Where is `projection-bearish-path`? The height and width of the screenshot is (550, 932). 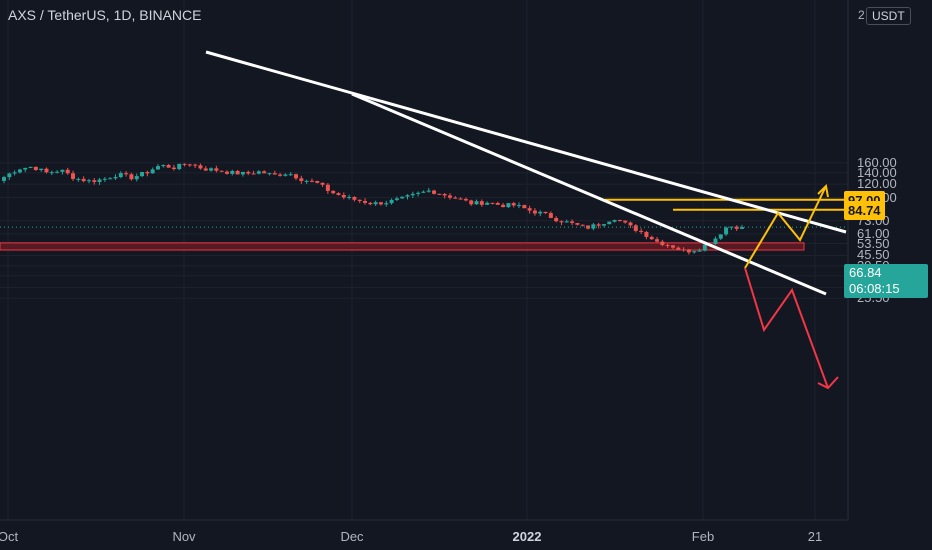
projection-bearish-path is located at coordinates (786, 328).